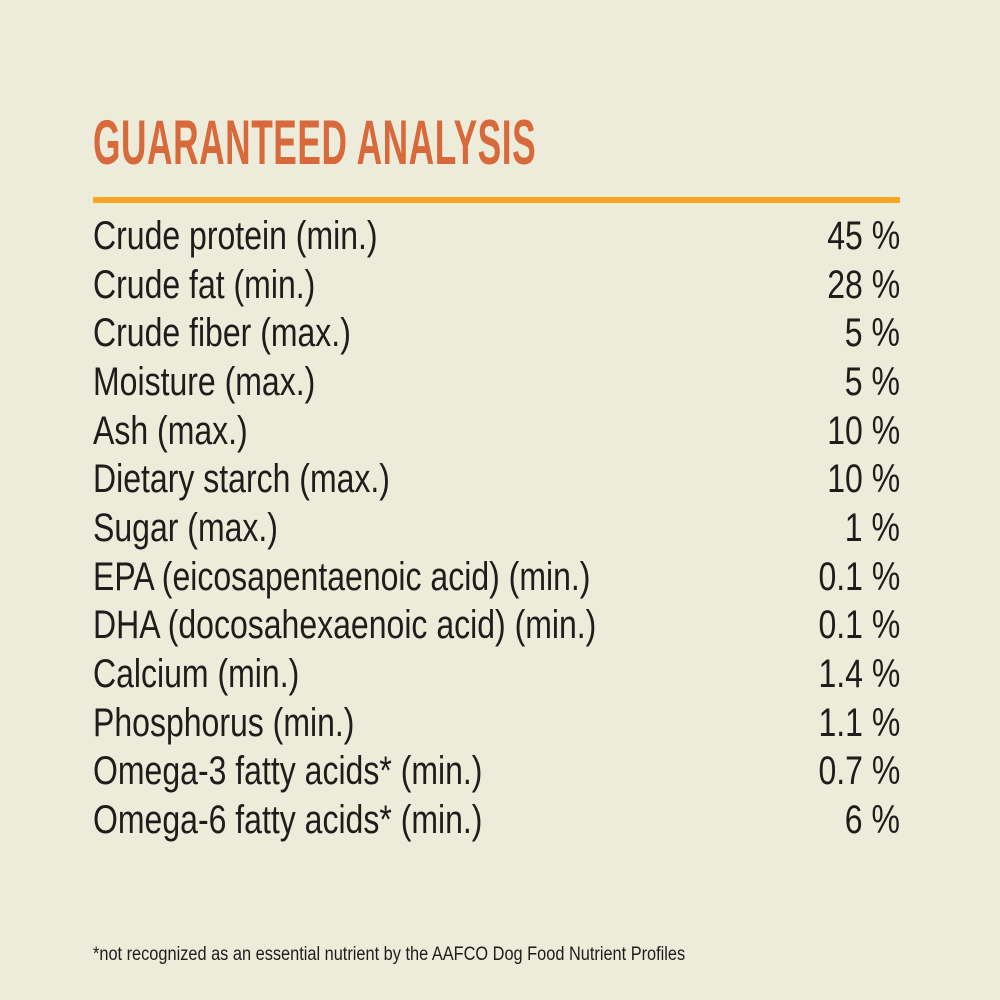 This screenshot has height=1000, width=1000. What do you see at coordinates (859, 674) in the screenshot?
I see `nutrient-value: 1.4 %` at bounding box center [859, 674].